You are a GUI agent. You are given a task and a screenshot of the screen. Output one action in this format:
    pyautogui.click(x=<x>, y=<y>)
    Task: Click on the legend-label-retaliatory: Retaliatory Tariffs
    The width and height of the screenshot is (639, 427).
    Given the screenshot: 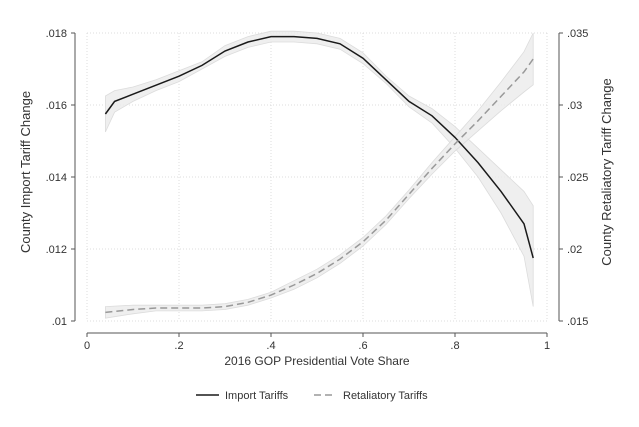 What is the action you would take?
    pyautogui.click(x=385, y=396)
    